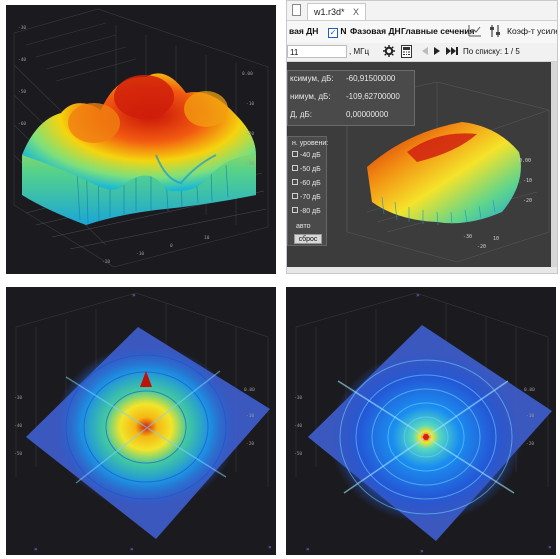 This screenshot has height=559, width=560. Describe the element at coordinates (437, 51) in the screenshot. I see `play-icon` at that location.